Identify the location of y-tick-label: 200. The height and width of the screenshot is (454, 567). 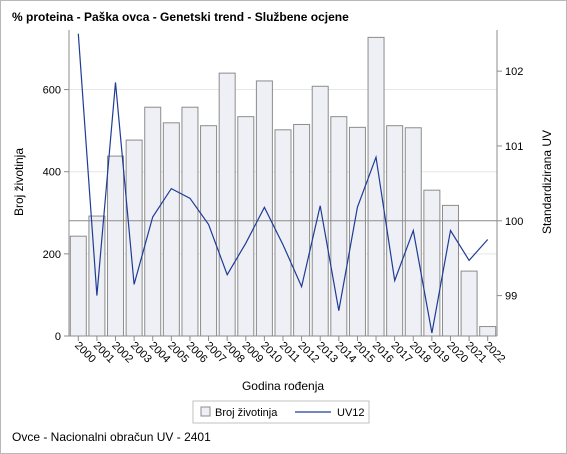
(52, 255).